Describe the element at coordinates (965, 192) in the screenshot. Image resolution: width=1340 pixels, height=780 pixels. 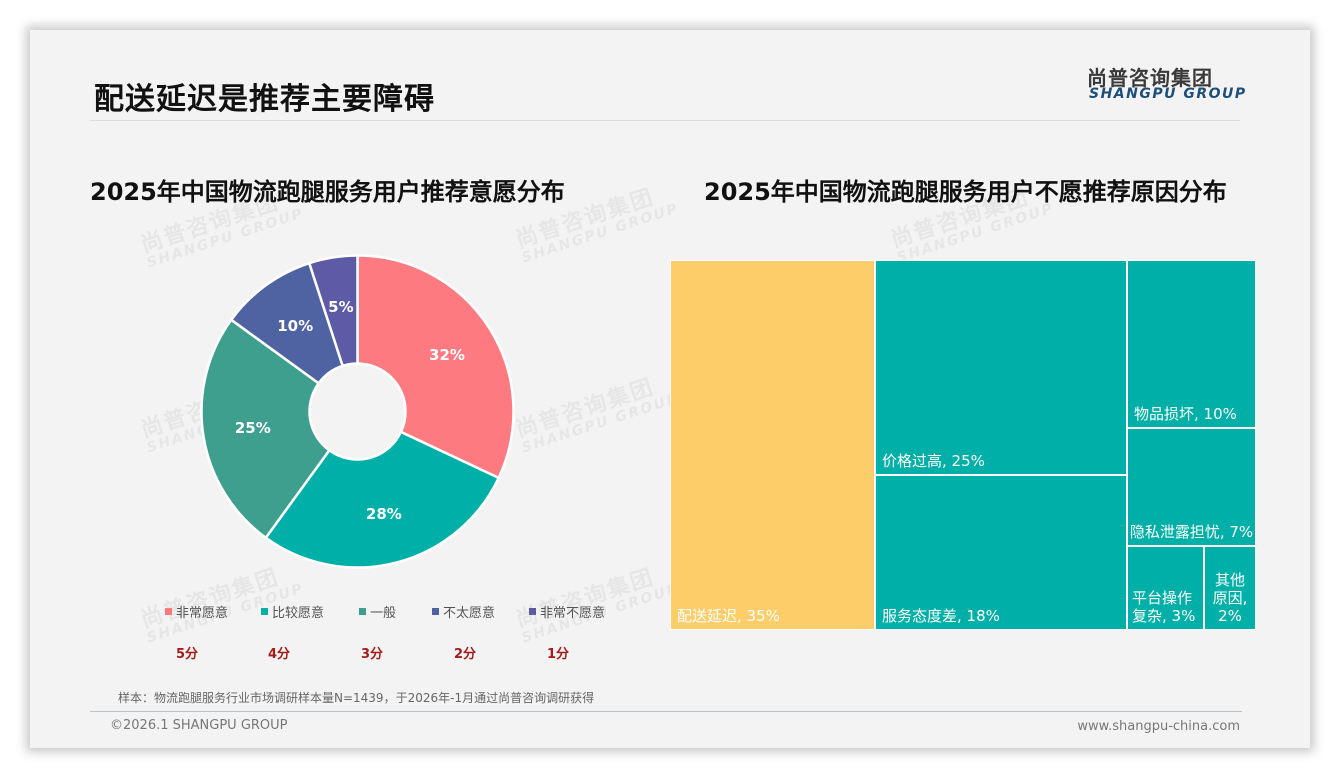
I see `right-chart-title: 2025年中国物流跑腿服务用户不愿推荐原因分布` at that location.